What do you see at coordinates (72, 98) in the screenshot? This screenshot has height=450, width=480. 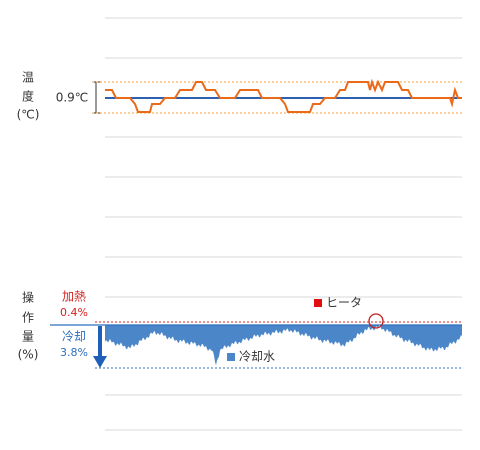 I see `band-label: 0.9℃` at bounding box center [72, 98].